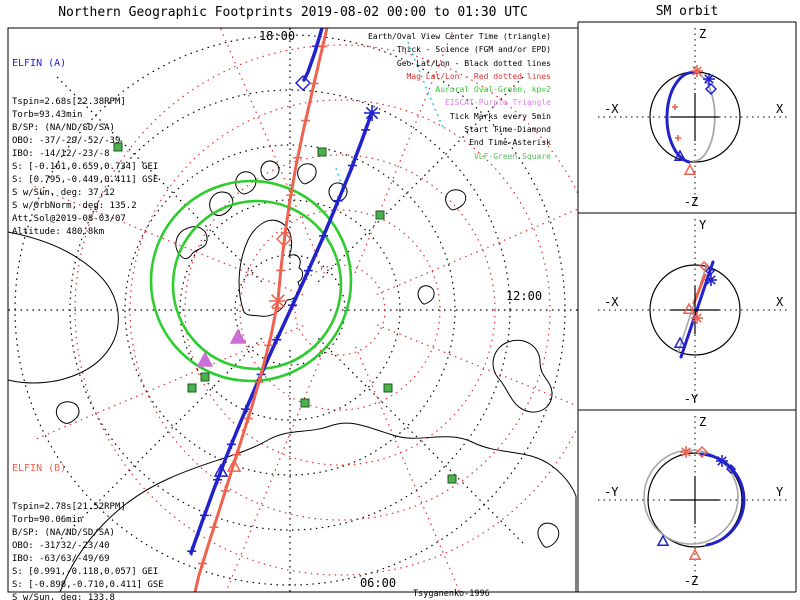  What do you see at coordinates (479, 76) in the screenshot?
I see `legend-line: Mag Lat/Lon - Red dotted lines` at bounding box center [479, 76].